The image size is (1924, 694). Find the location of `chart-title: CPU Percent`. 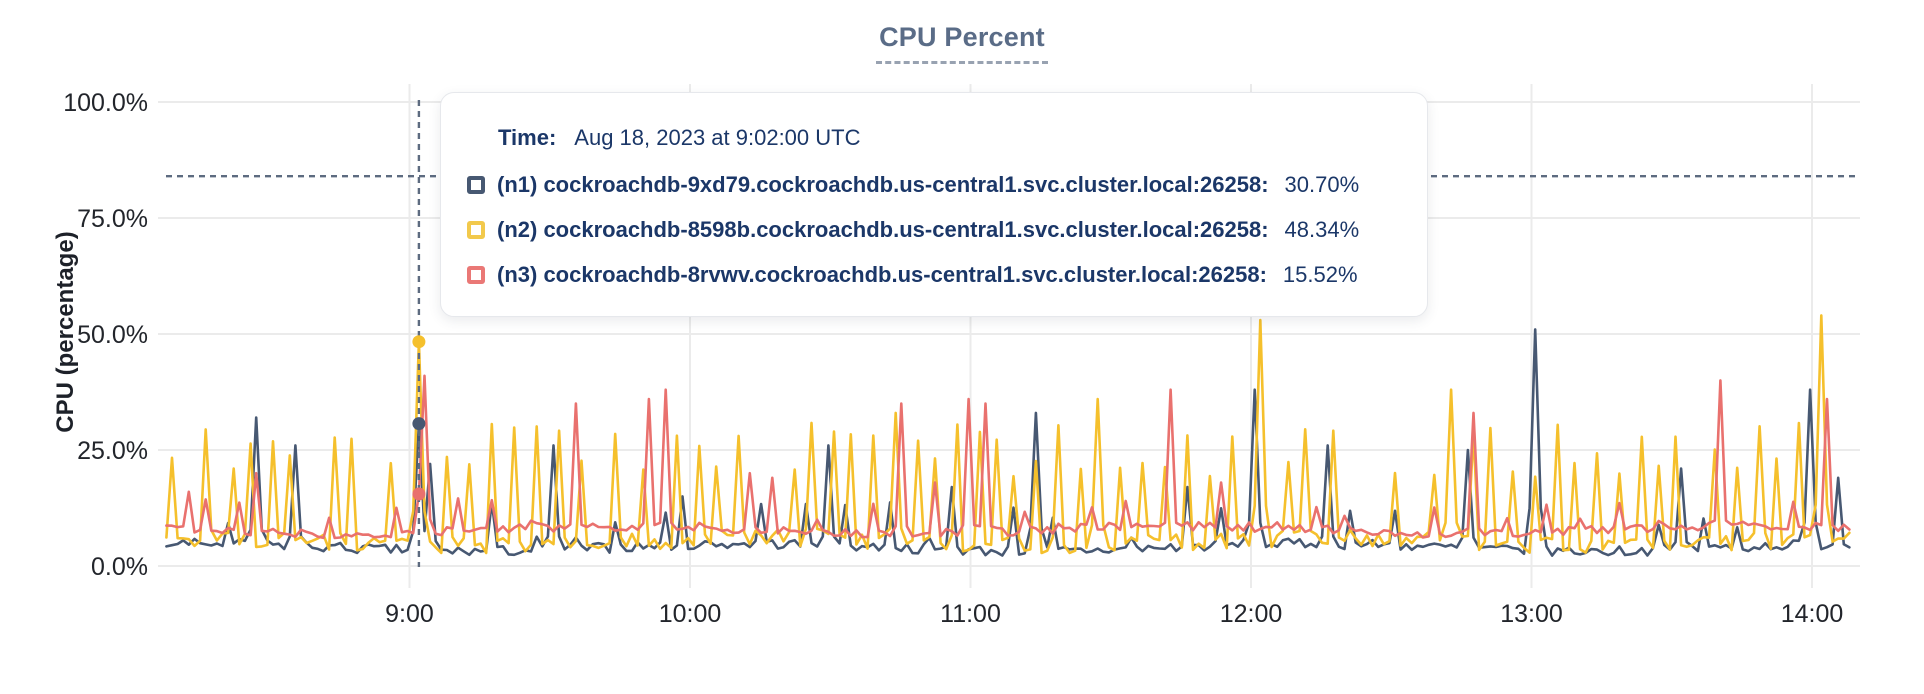

chart-title: CPU Percent is located at coordinates (962, 43).